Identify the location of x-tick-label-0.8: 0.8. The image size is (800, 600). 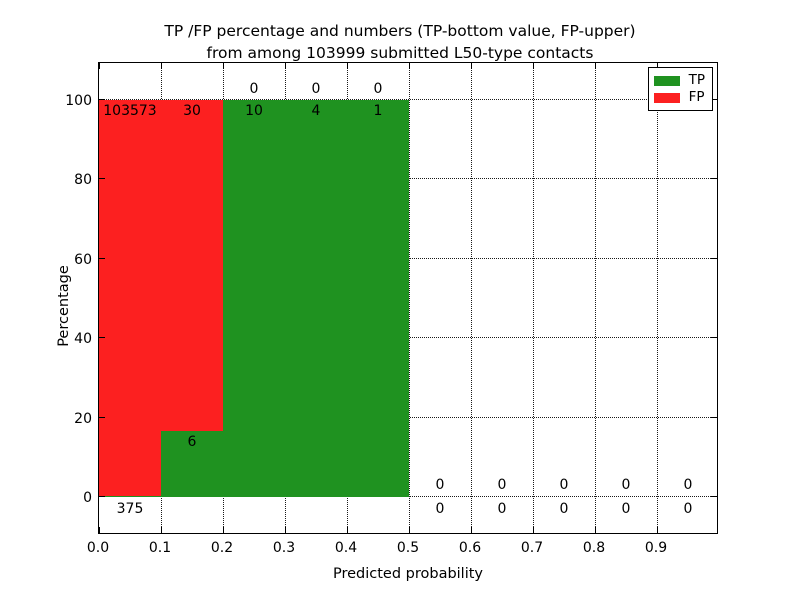
(594, 548).